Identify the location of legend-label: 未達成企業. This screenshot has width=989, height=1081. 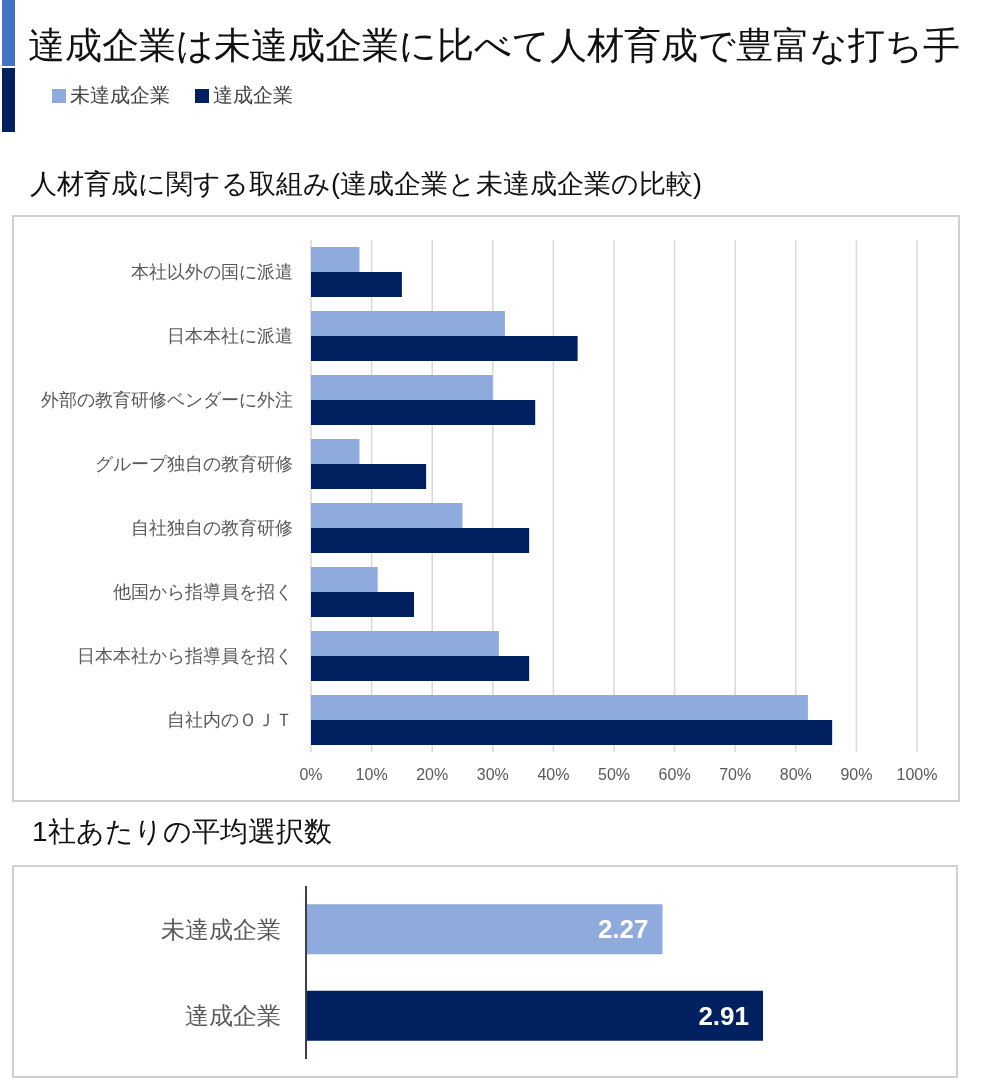
(120, 95).